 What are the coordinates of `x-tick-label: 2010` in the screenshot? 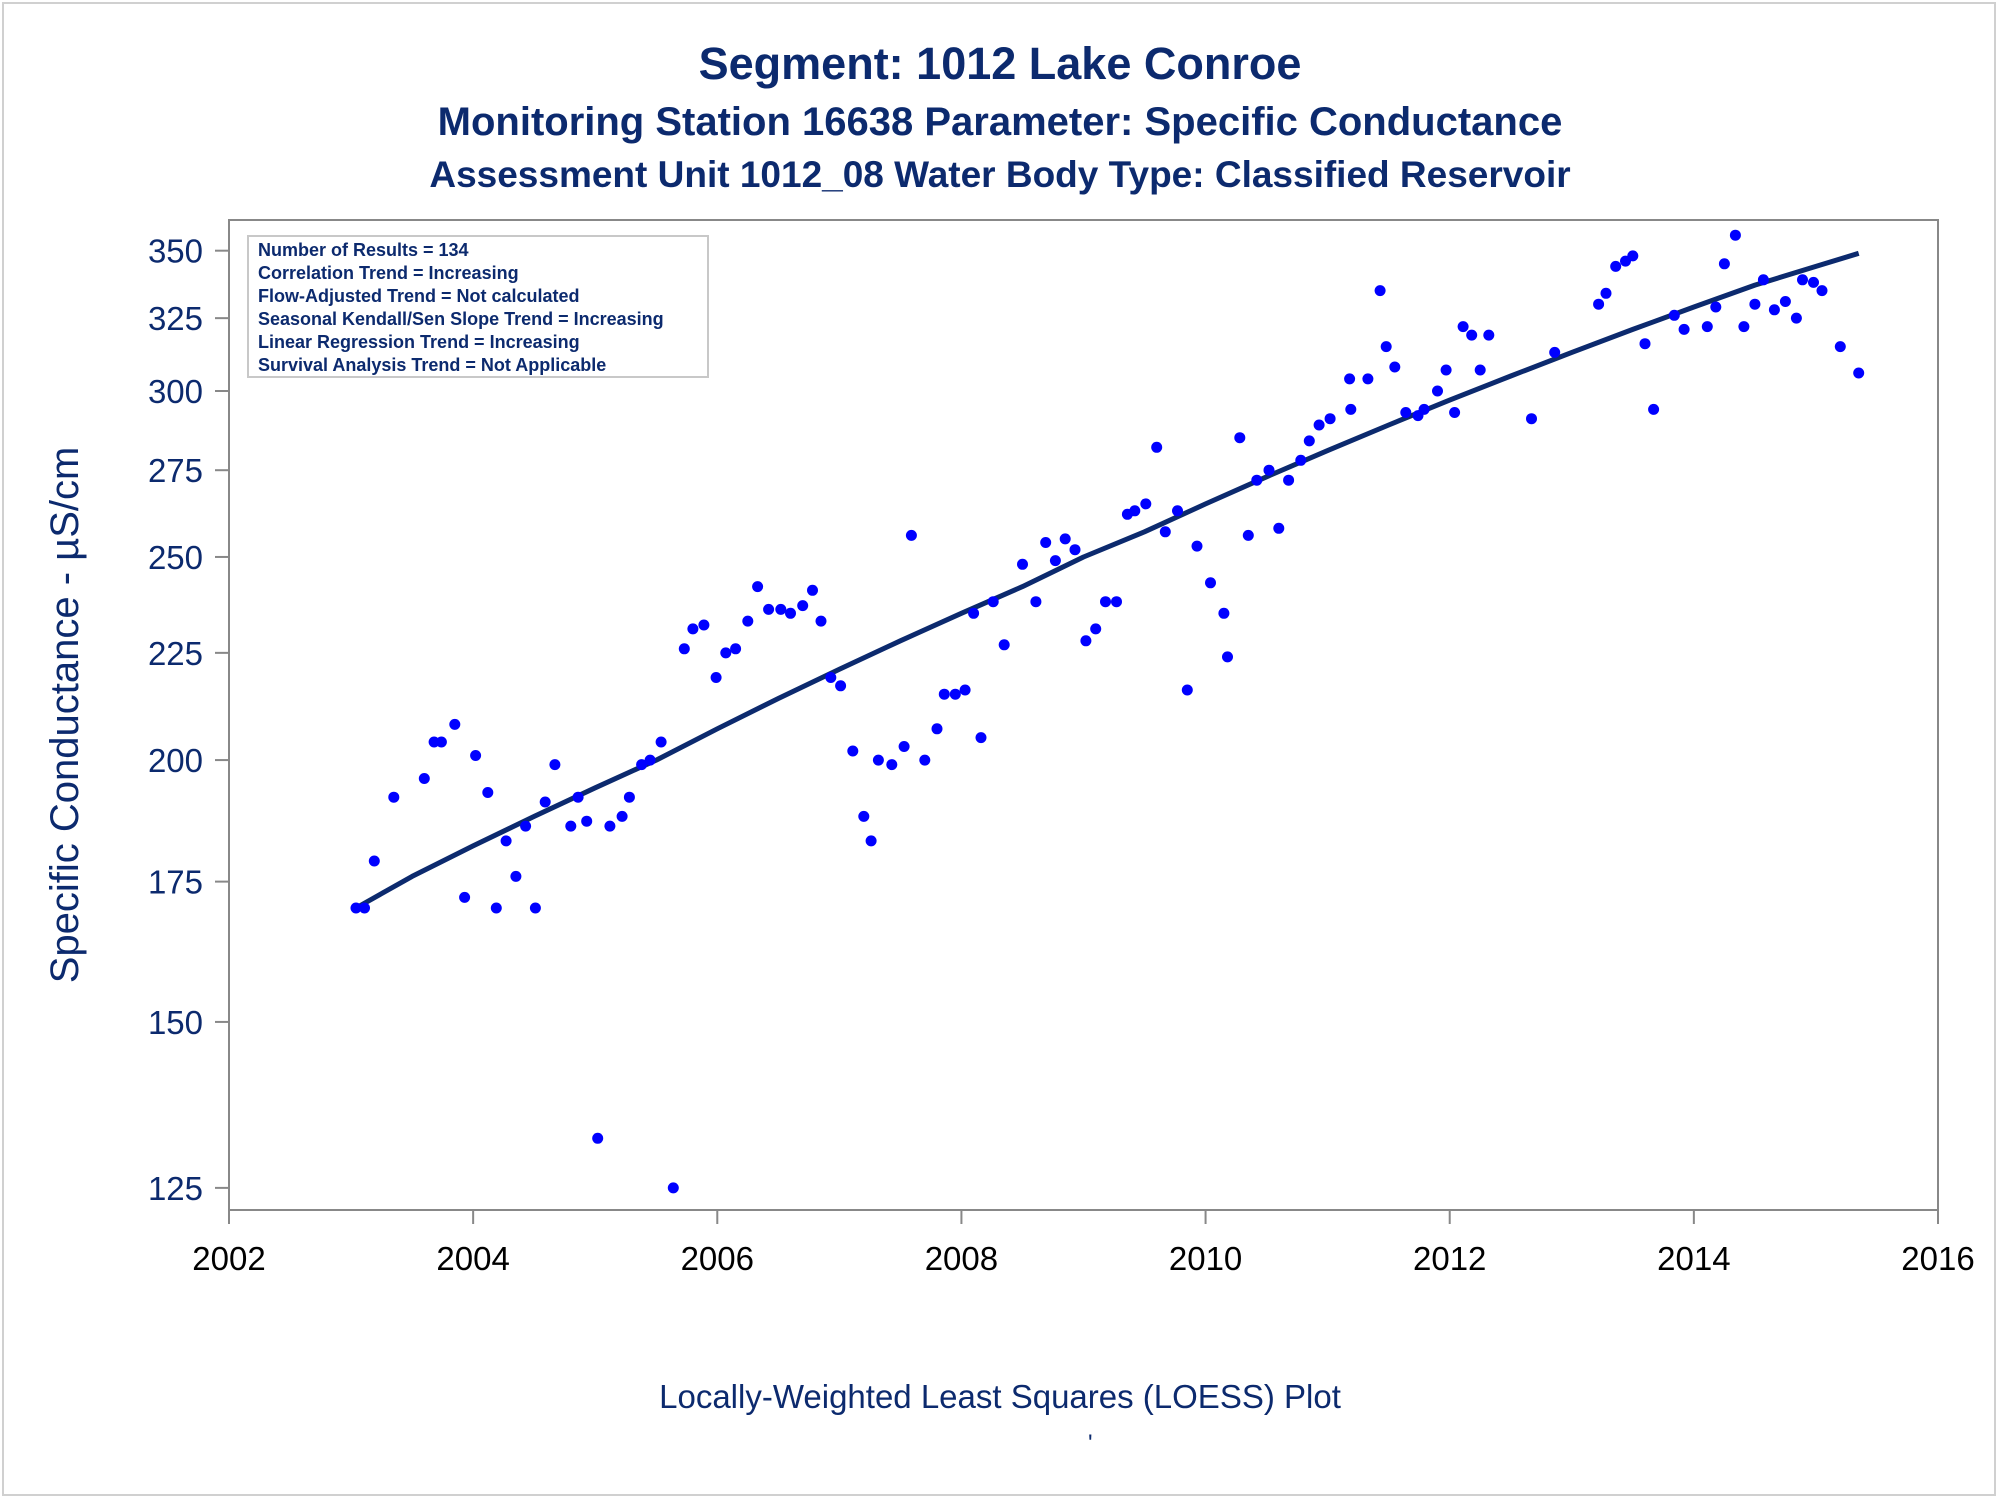 It's located at (1205, 1258).